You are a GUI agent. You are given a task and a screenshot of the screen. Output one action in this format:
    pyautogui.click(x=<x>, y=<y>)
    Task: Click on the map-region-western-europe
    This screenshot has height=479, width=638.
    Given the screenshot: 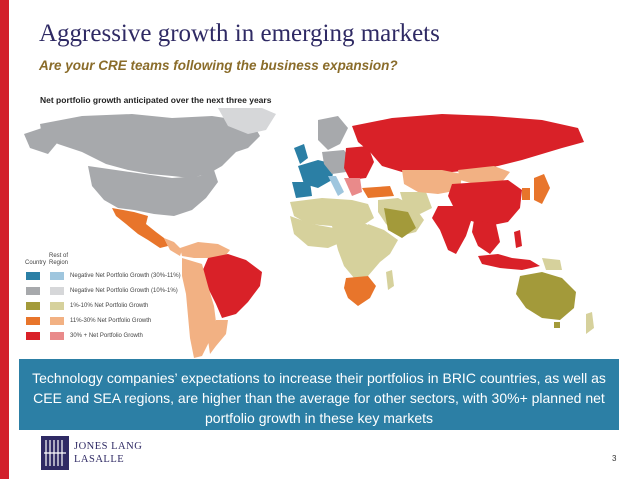 What is the action you would take?
    pyautogui.click(x=316, y=174)
    